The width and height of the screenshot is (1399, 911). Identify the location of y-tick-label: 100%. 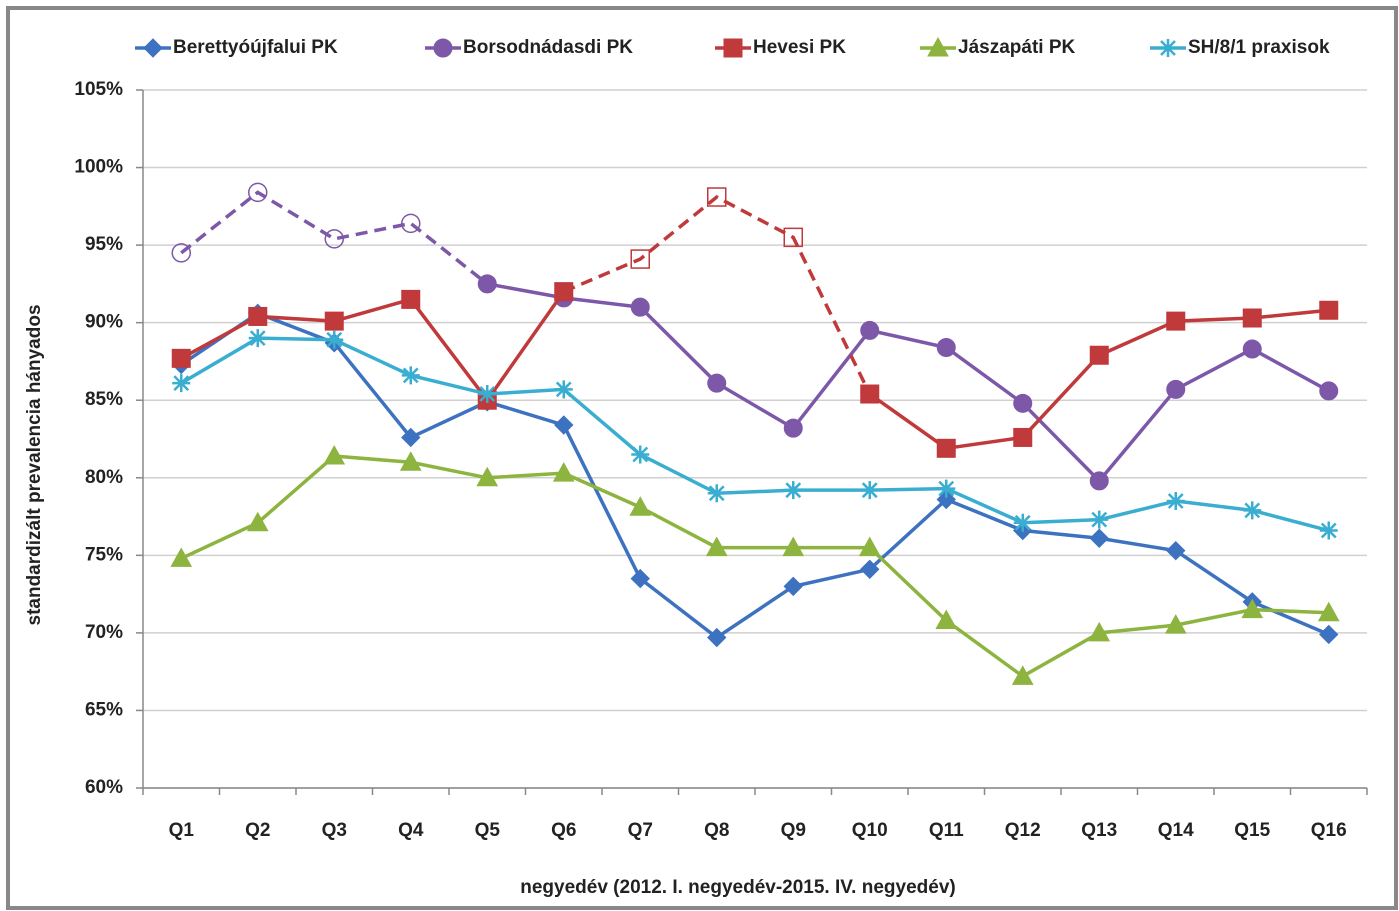
(98, 167).